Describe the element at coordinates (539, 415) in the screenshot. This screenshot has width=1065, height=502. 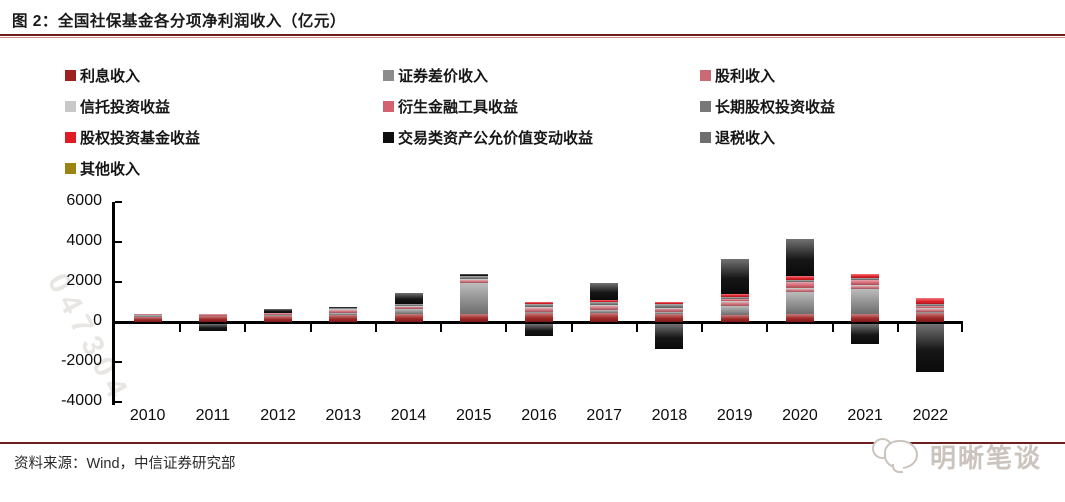
I see `x-axis-tick-label: 2016` at that location.